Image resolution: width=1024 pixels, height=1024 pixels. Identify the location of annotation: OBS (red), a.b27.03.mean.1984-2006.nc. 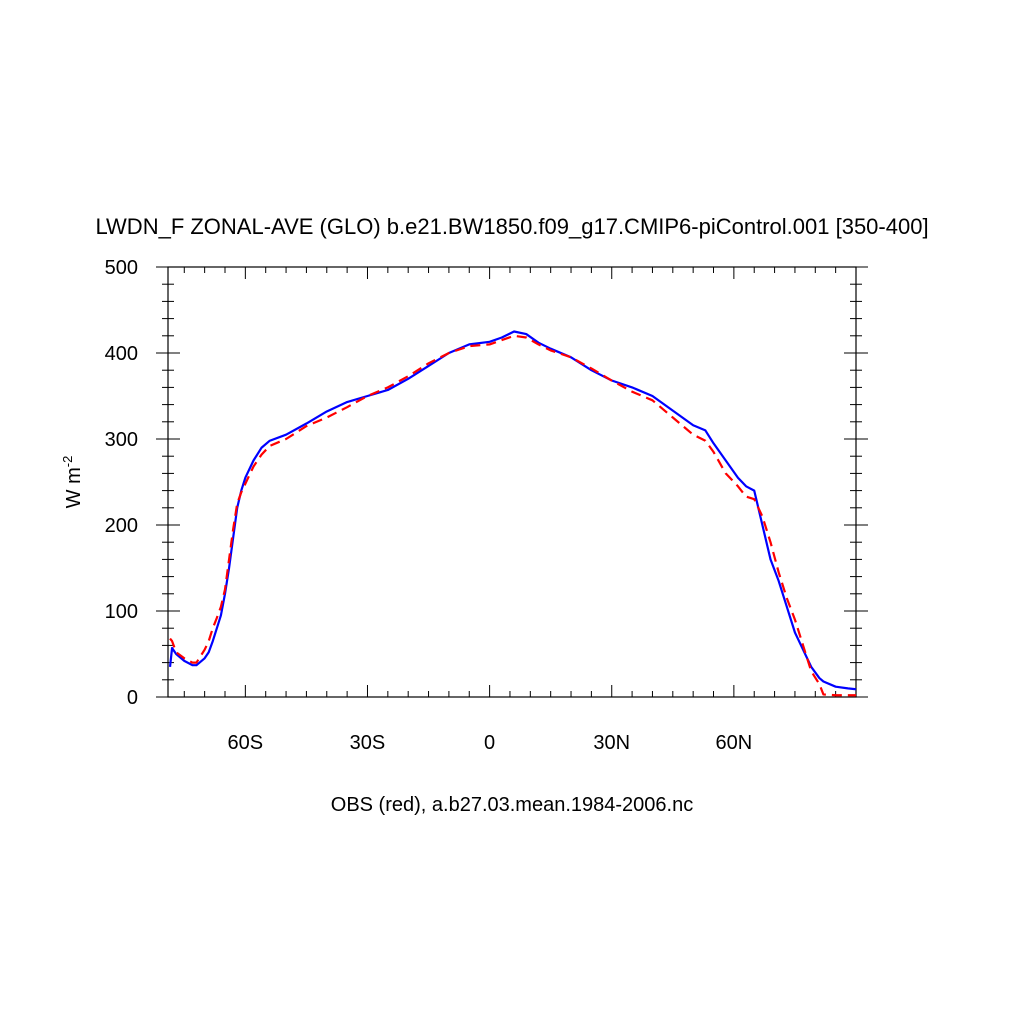
(512, 805).